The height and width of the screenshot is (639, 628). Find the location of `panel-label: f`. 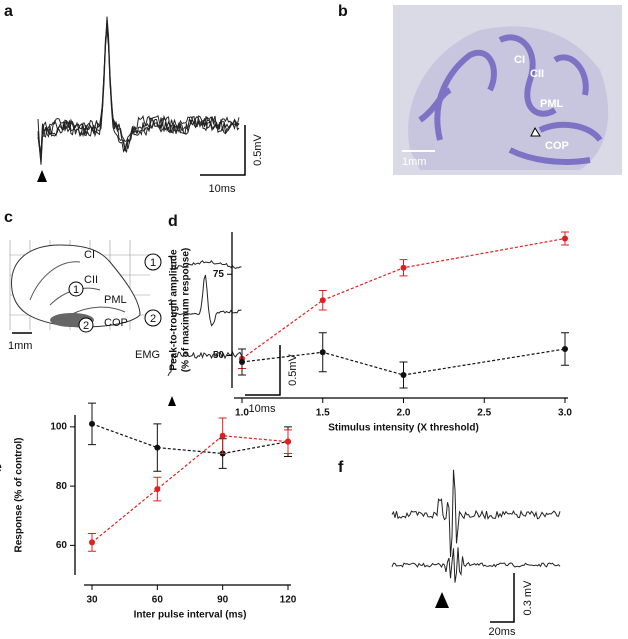

panel-label: f is located at coordinates (341, 467).